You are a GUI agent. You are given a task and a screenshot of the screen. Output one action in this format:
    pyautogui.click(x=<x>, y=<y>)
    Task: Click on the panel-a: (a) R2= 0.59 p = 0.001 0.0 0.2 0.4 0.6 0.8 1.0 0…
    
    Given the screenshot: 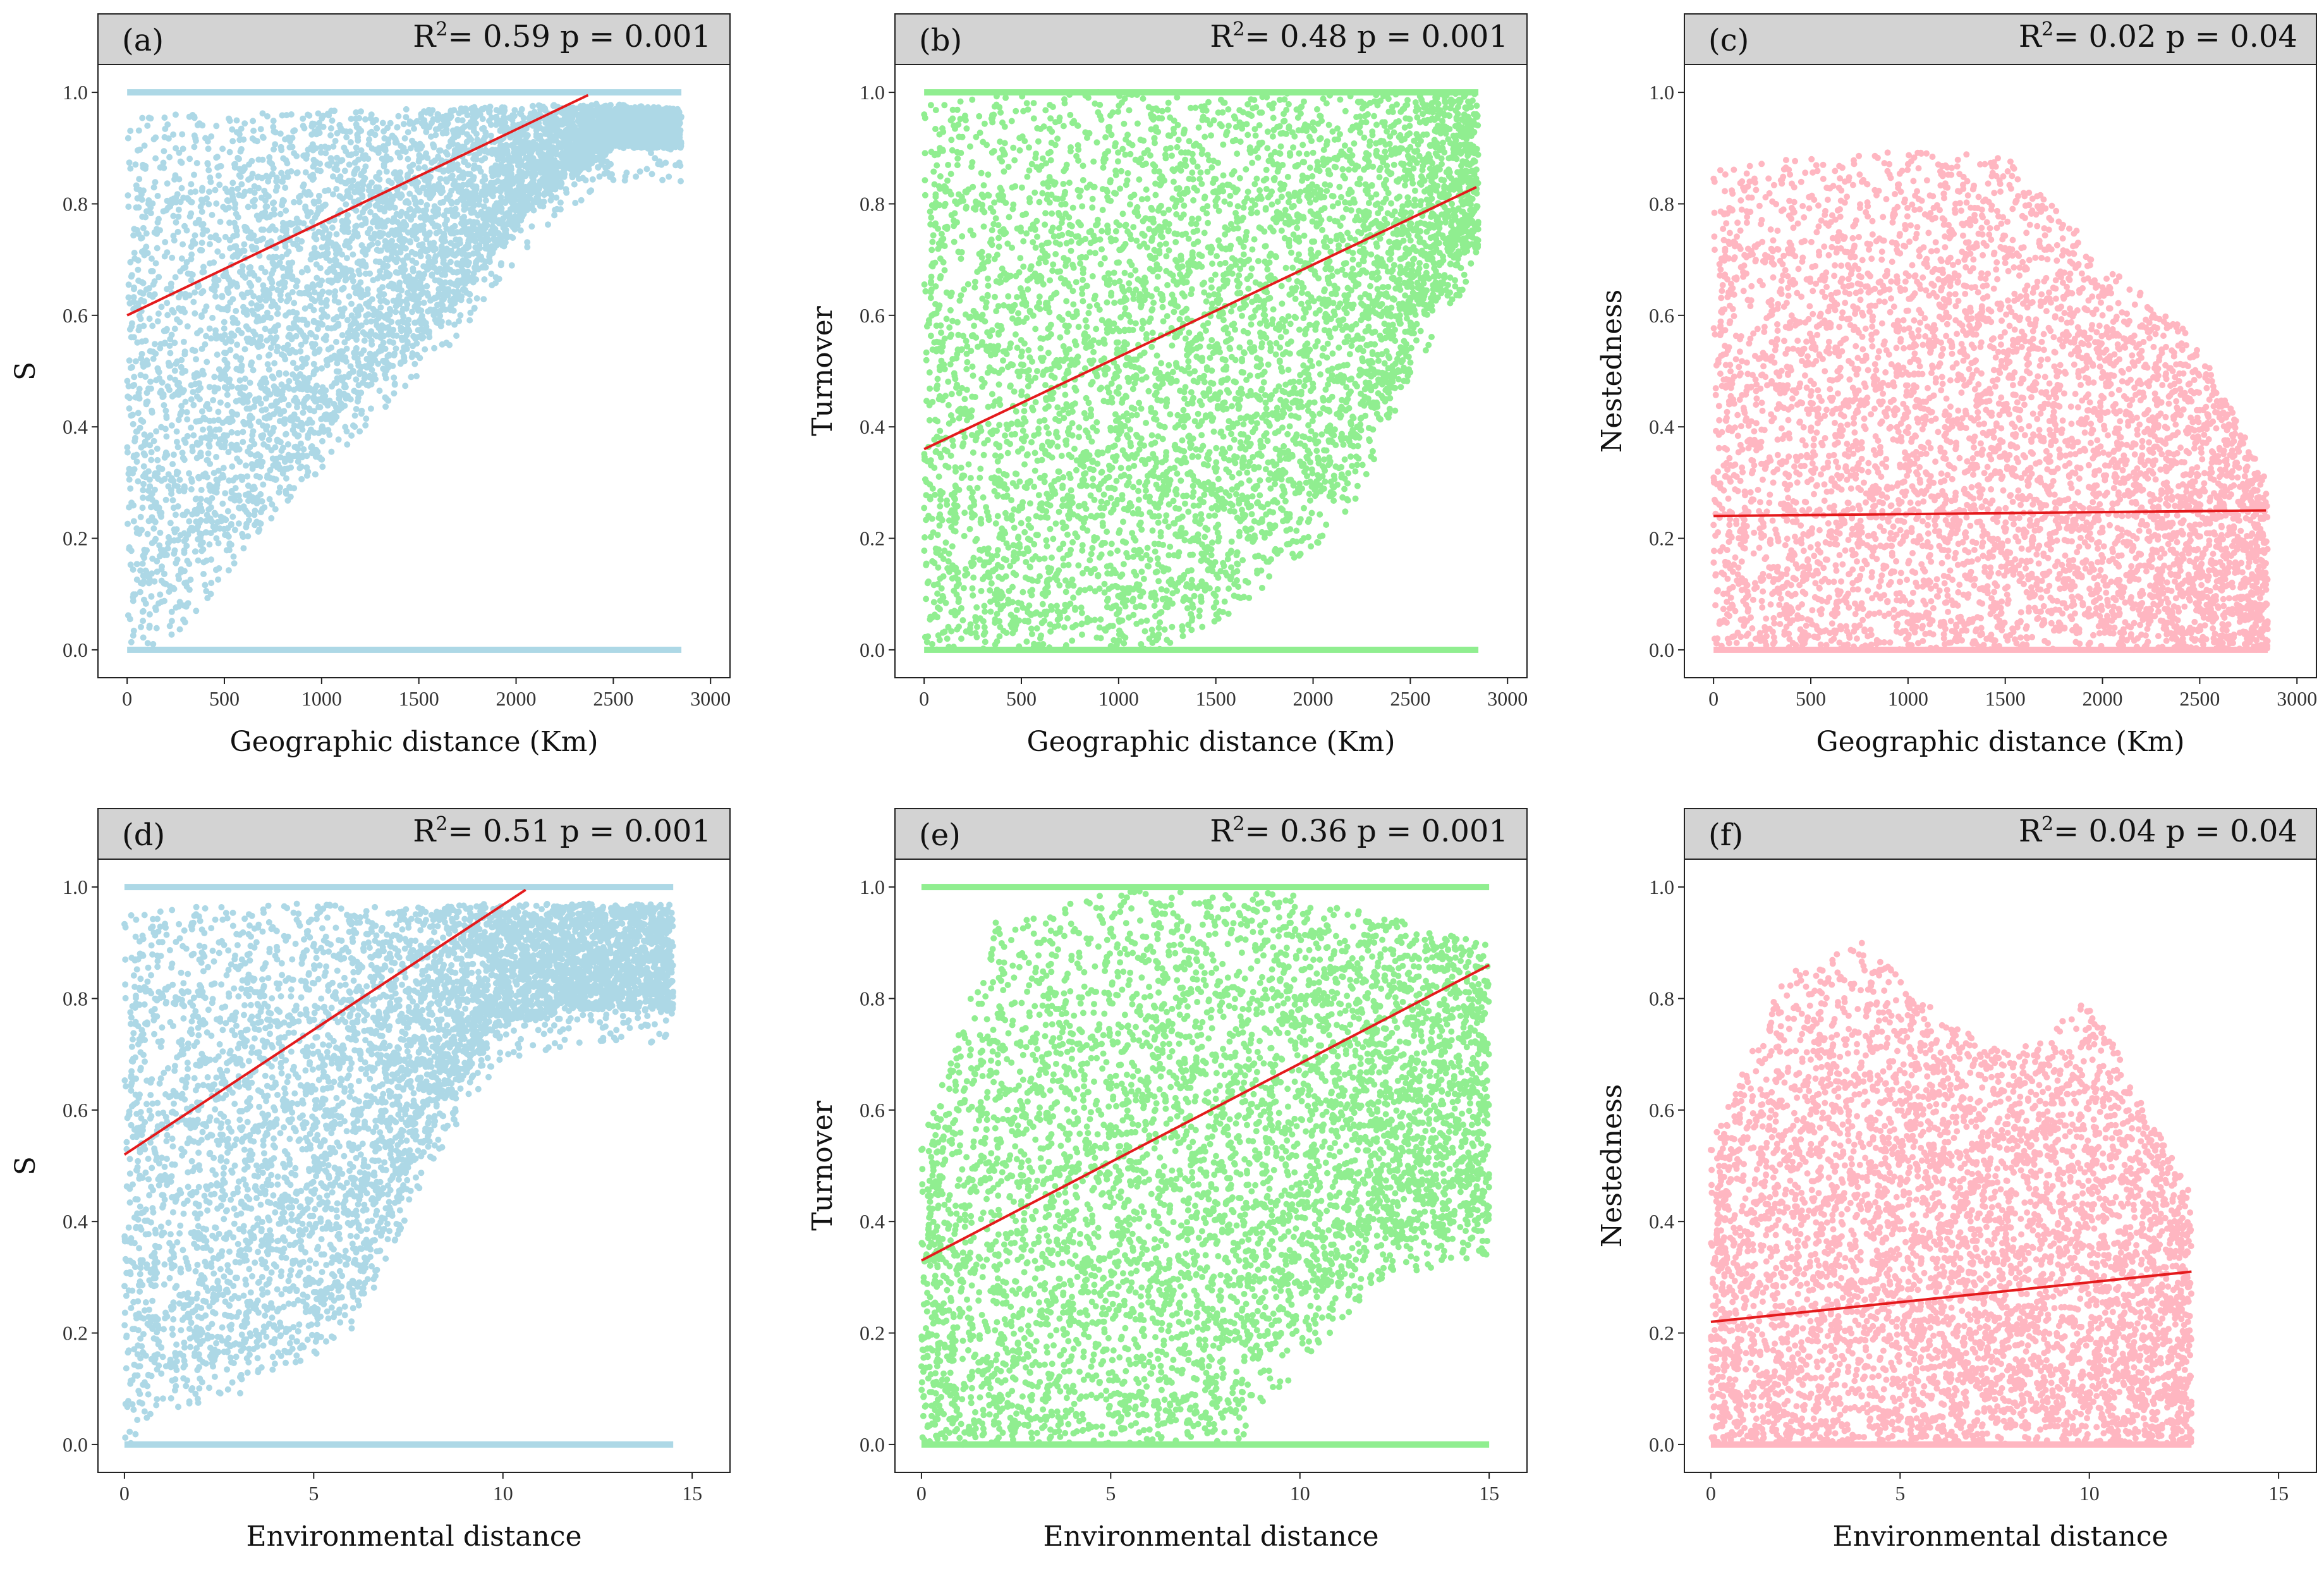 What is the action you would take?
    pyautogui.click(x=370, y=385)
    